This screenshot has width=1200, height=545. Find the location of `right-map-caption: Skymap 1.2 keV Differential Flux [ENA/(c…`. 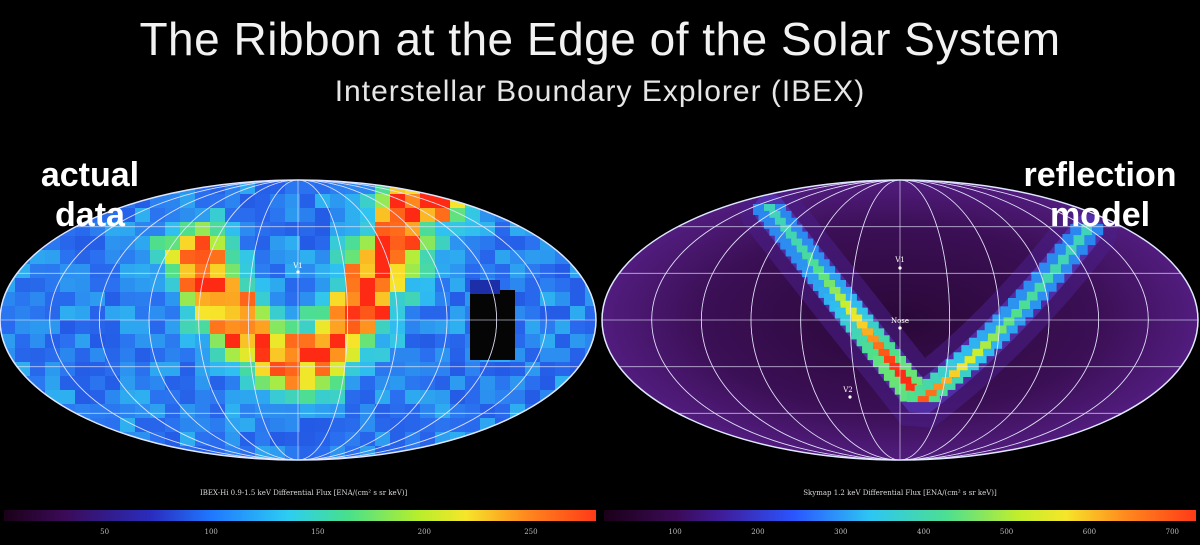

right-map-caption: Skymap 1.2 keV Differential Flux [ENA/(c… is located at coordinates (900, 493).